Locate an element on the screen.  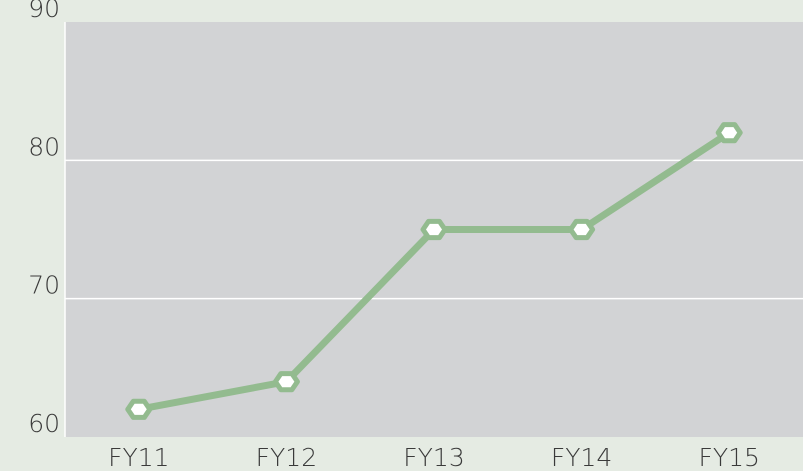
y-tick-label: 90 is located at coordinates (44, 11).